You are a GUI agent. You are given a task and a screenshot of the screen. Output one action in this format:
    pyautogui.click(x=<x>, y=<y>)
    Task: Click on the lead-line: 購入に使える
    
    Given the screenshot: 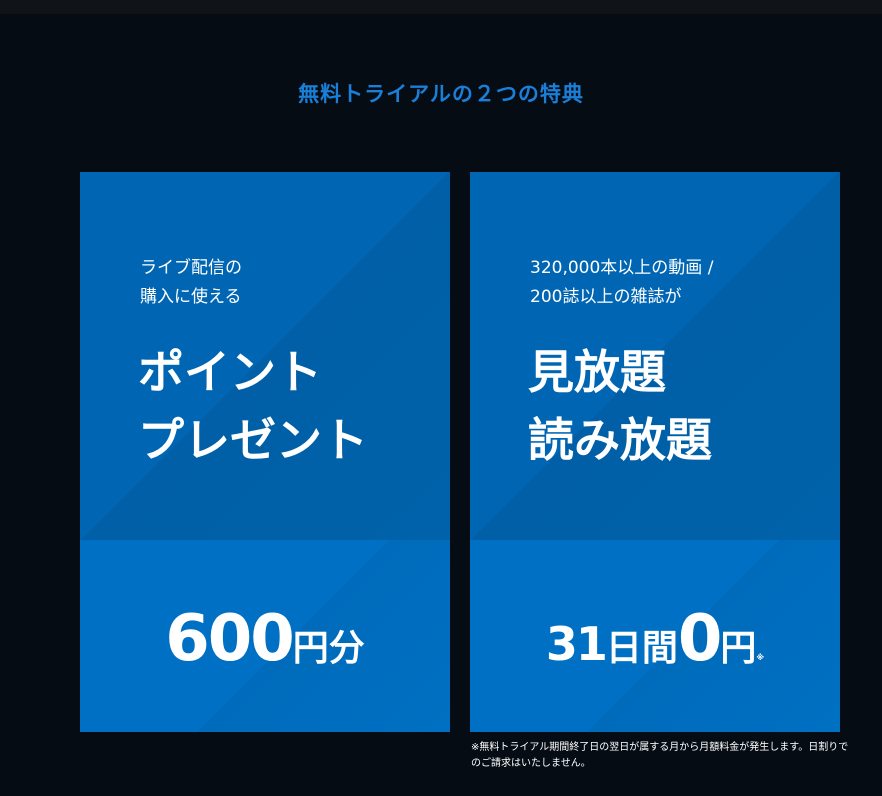 What is the action you would take?
    pyautogui.click(x=191, y=297)
    